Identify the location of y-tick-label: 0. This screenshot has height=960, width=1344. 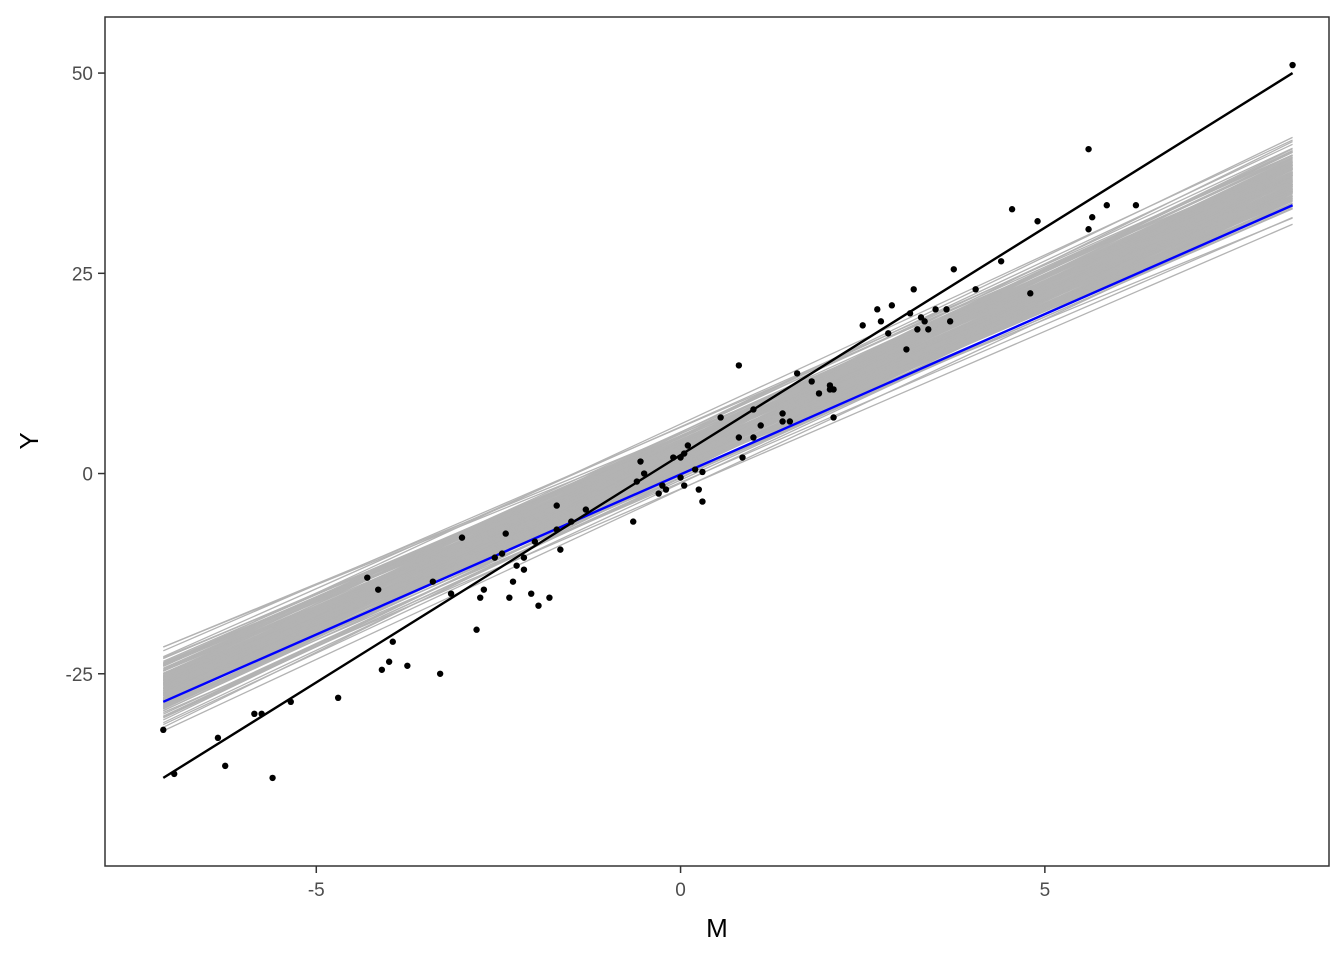
(87, 475).